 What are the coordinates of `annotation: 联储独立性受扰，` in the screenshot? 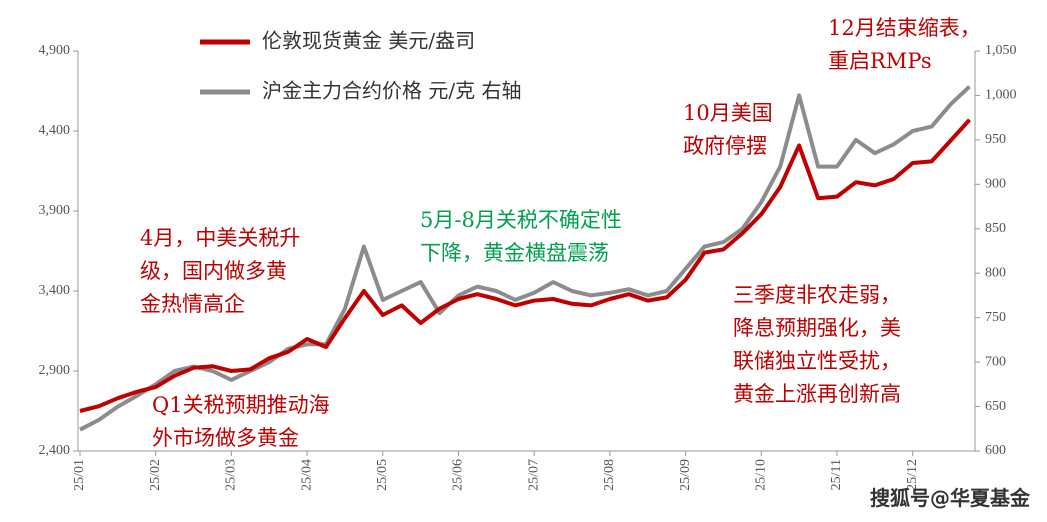 It's located at (817, 361).